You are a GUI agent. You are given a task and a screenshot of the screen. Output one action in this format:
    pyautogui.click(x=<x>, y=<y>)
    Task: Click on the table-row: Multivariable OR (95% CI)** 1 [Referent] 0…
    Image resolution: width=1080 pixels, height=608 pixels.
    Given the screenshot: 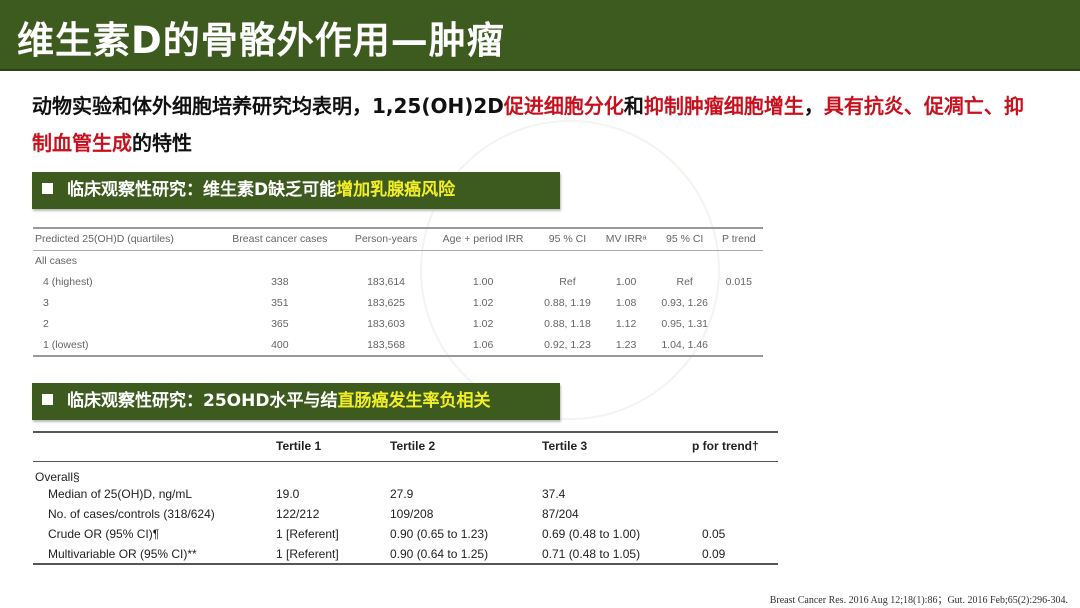 What is the action you would take?
    pyautogui.click(x=405, y=554)
    